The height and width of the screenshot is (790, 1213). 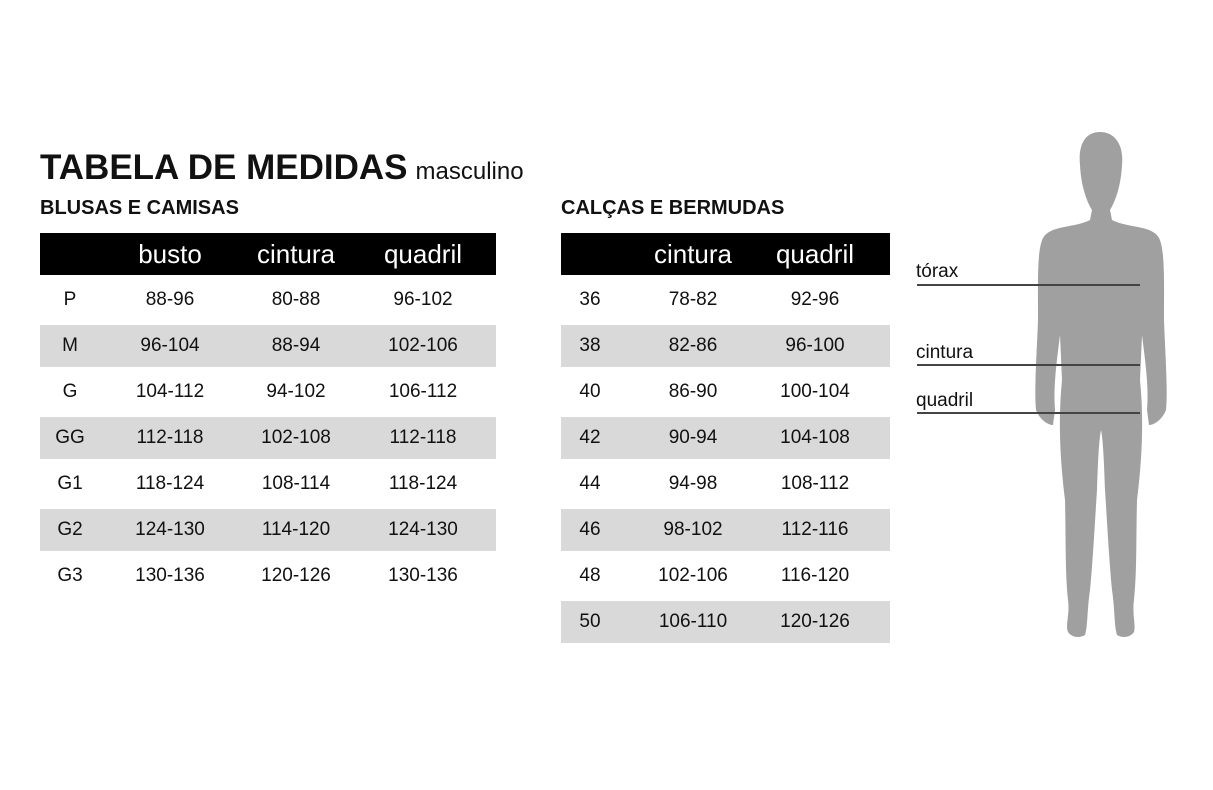 I want to click on size-label: 42, so click(x=590, y=437).